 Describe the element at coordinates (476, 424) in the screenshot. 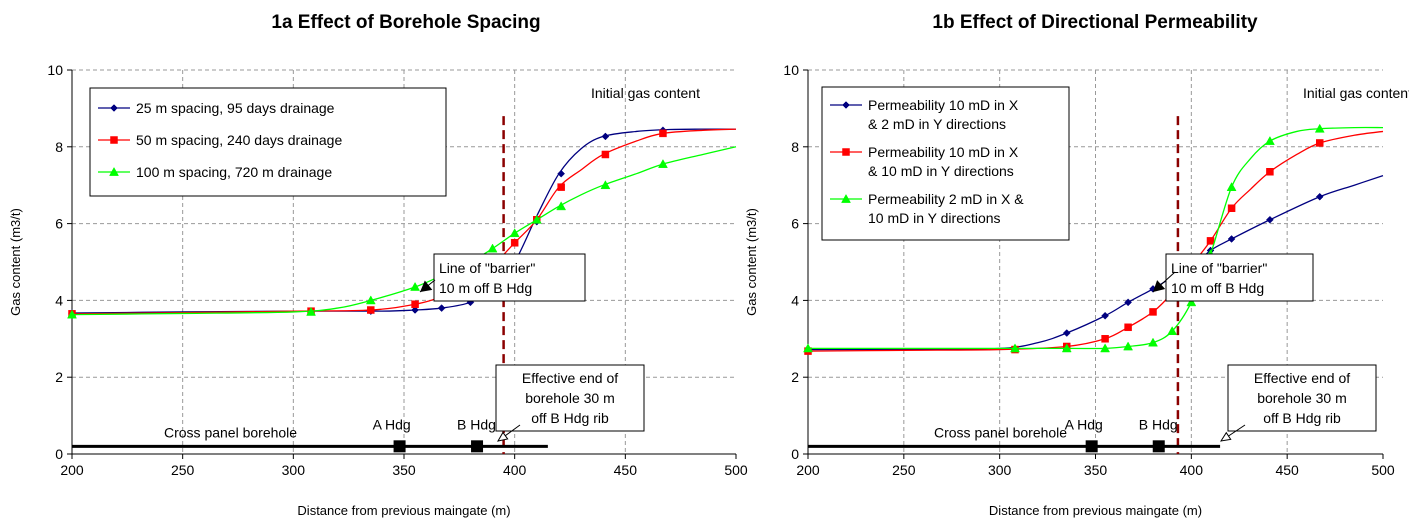

I see `b-hdg-label: B Hdg` at that location.